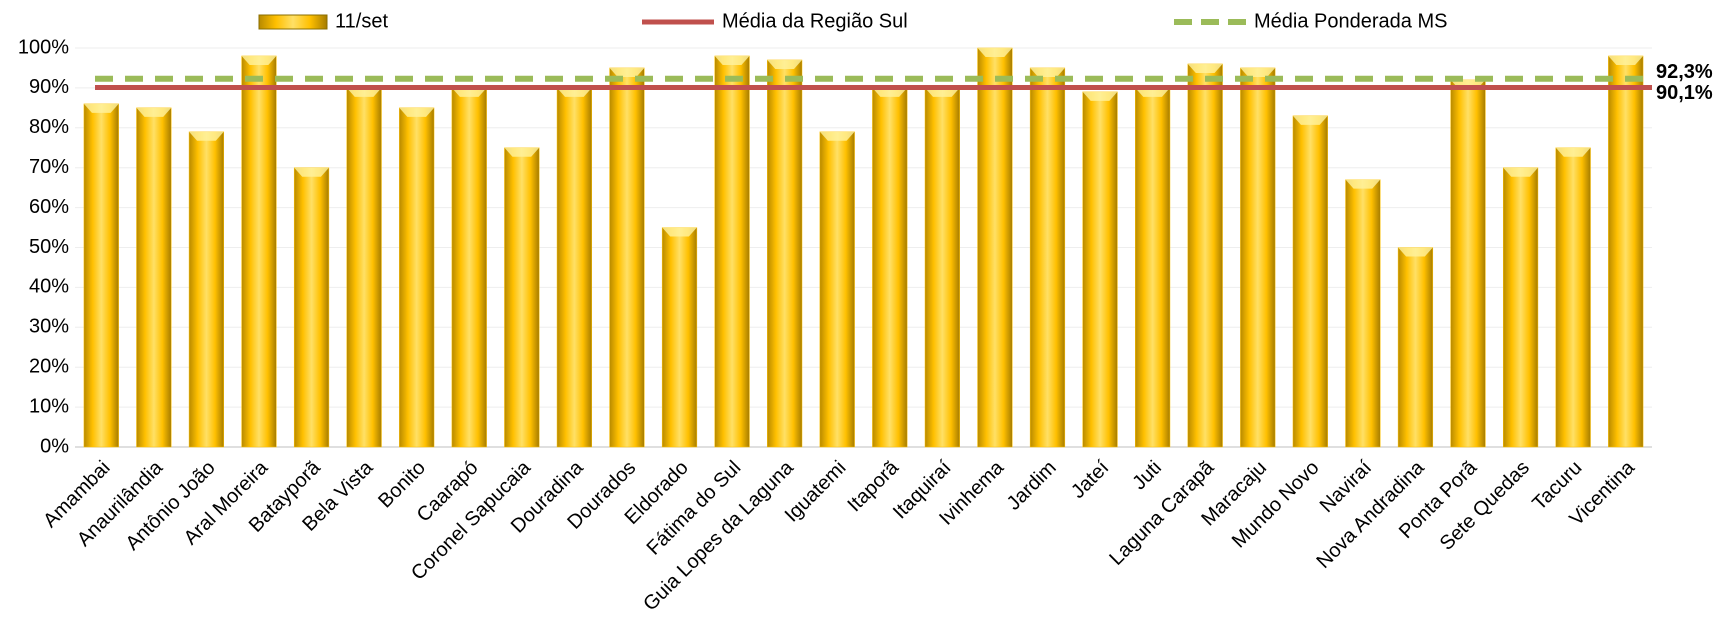 This screenshot has height=625, width=1721. Describe the element at coordinates (49, 87) in the screenshot. I see `y-tick-label: 90%` at that location.